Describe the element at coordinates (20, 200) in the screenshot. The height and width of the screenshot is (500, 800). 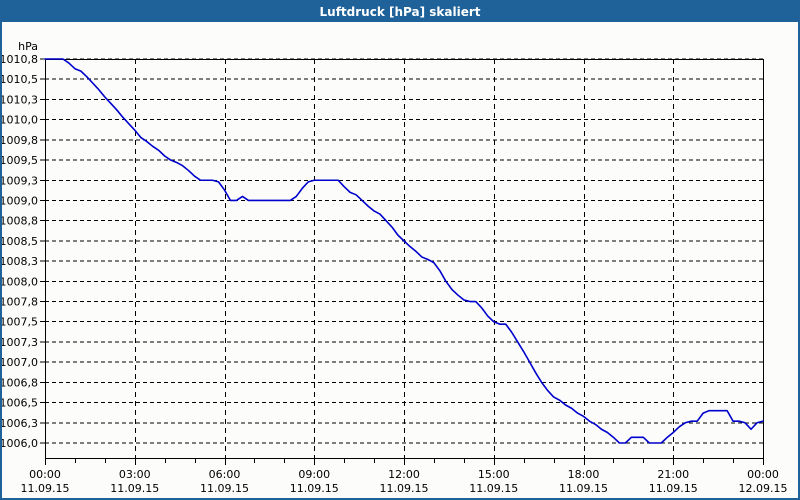
I see `y-axis-tick-label: 1009,0` at that location.